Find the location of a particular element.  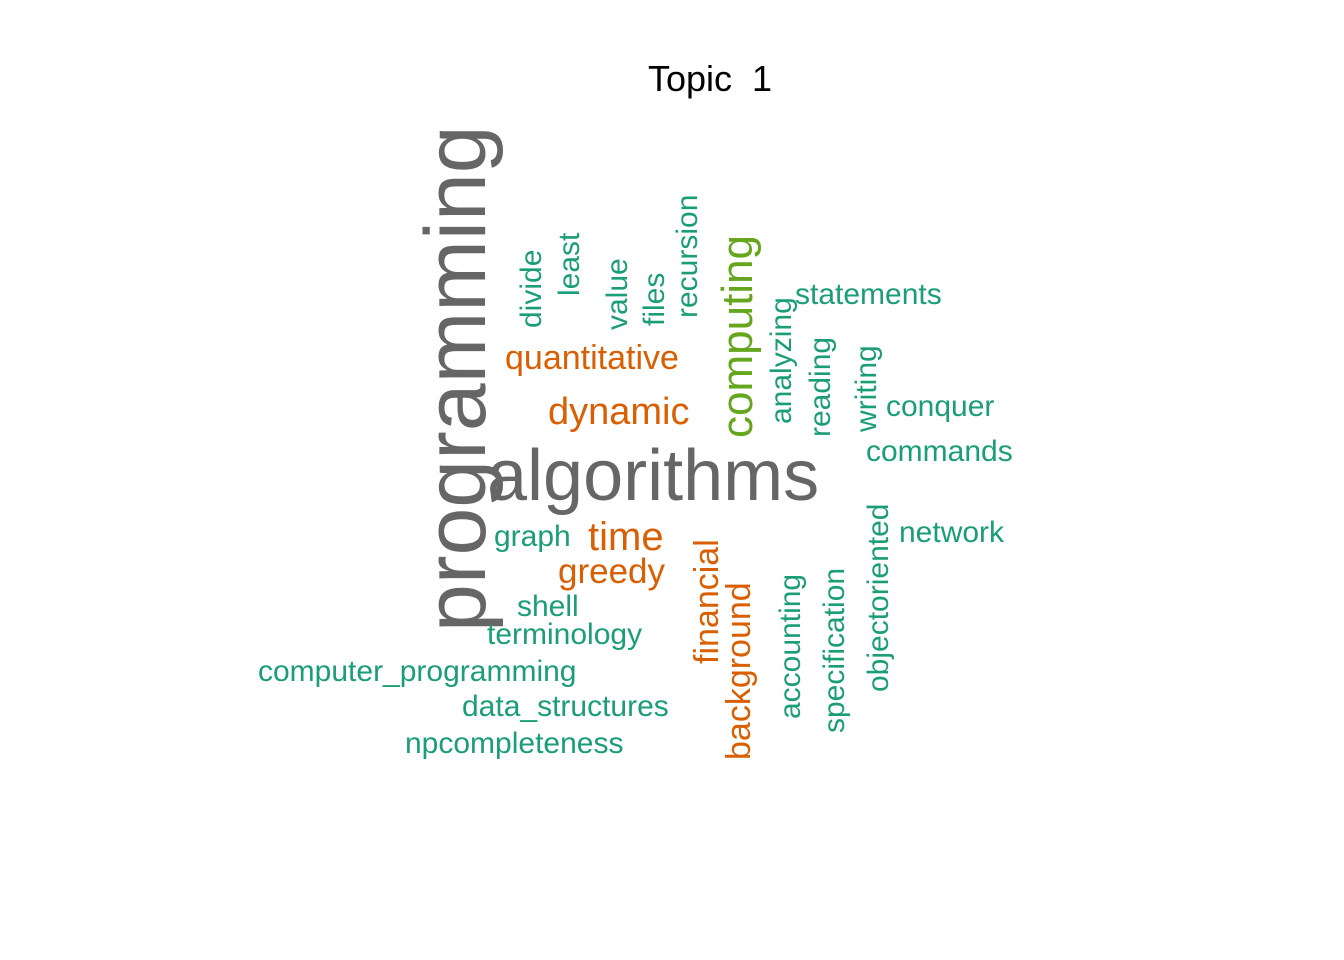

word-data-structures: data_structures is located at coordinates (565, 706).